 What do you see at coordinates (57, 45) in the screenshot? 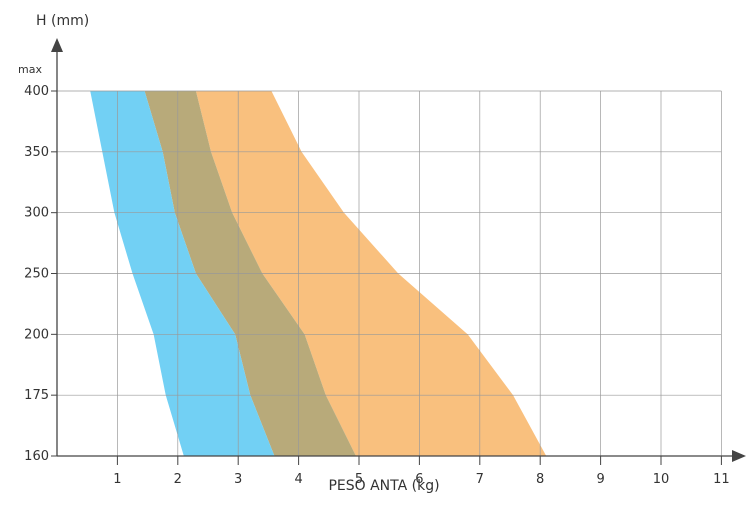
I see `y-axis-arrow` at bounding box center [57, 45].